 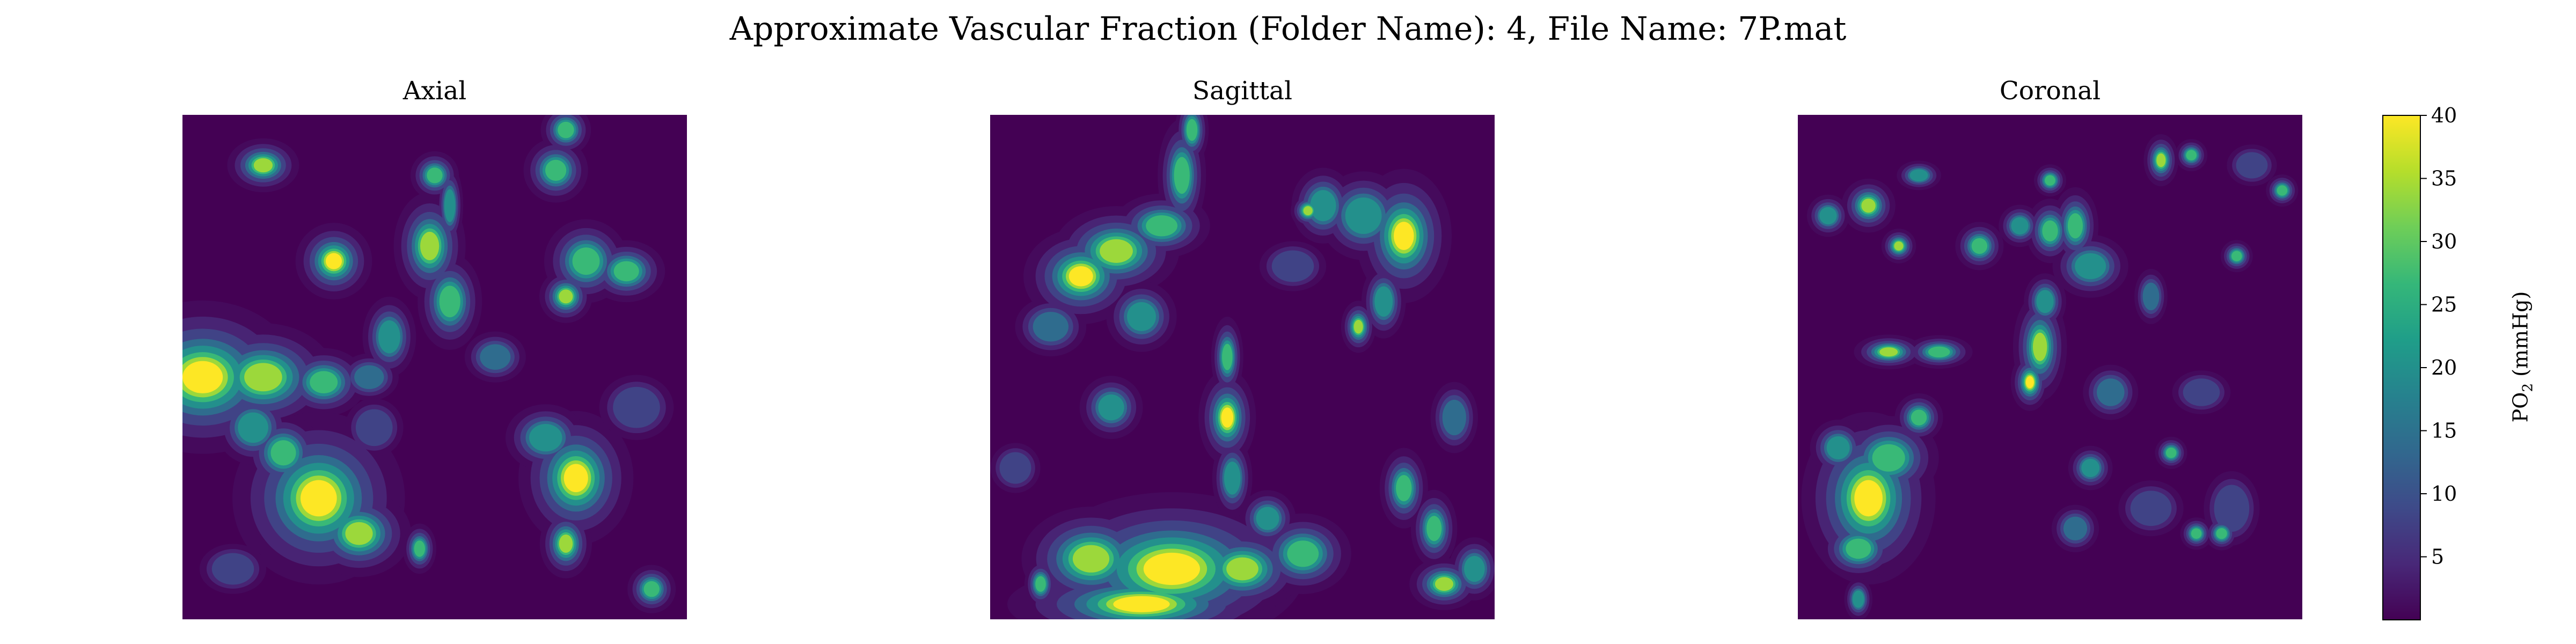 I want to click on colorbar-tick-label: 10, so click(x=2444, y=494).